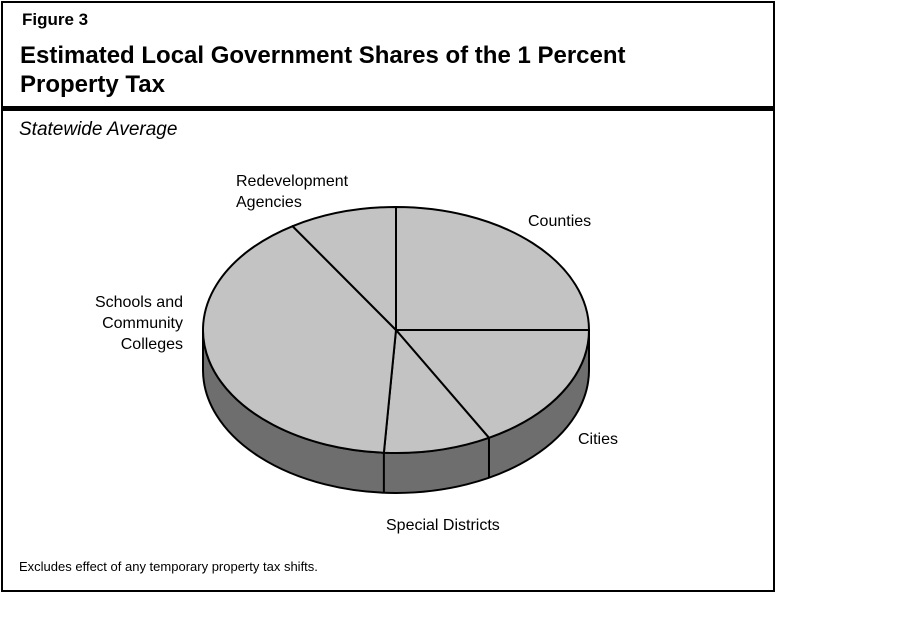 The image size is (907, 633). Describe the element at coordinates (436, 391) in the screenshot. I see `pie-slice-special-districts` at that location.